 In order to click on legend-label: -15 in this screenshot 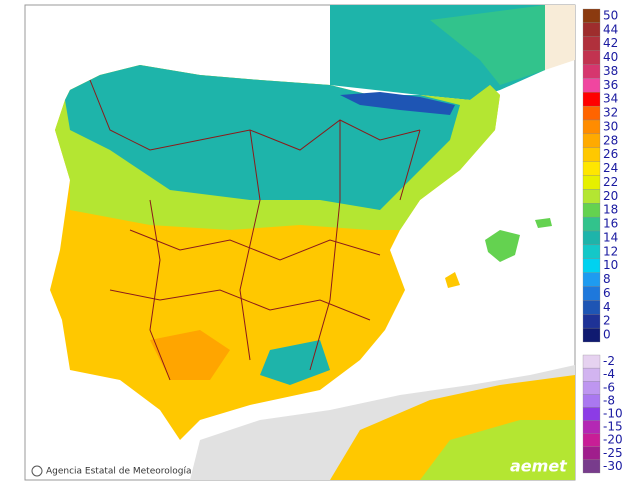, I will do `click(613, 427)`.